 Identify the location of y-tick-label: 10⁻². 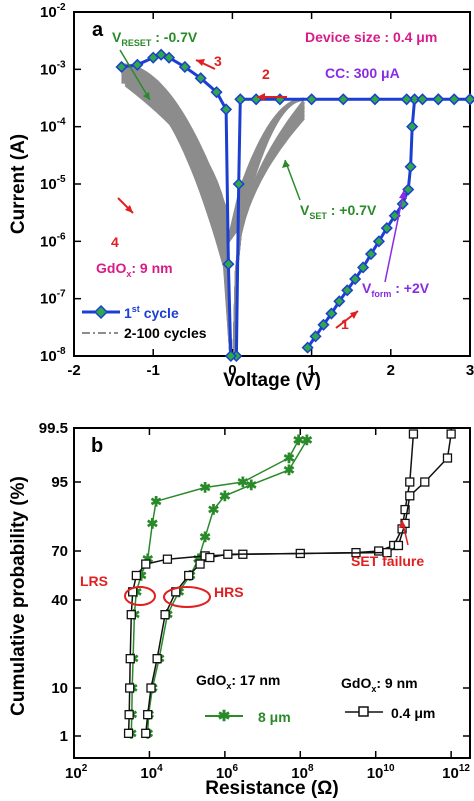
(53, 11).